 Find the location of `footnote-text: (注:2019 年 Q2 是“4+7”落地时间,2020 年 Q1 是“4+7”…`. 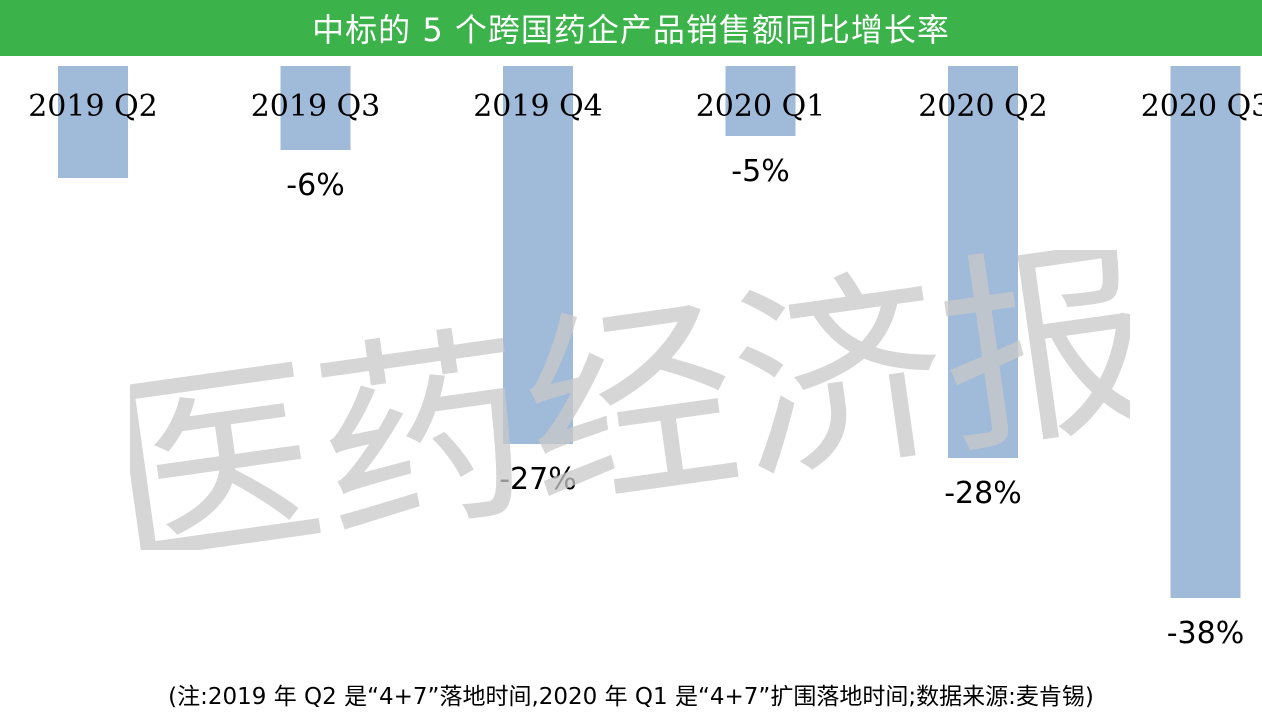

footnote-text: (注:2019 年 Q2 是“4+7”落地时间,2020 年 Q1 是“4+7”… is located at coordinates (631, 697).